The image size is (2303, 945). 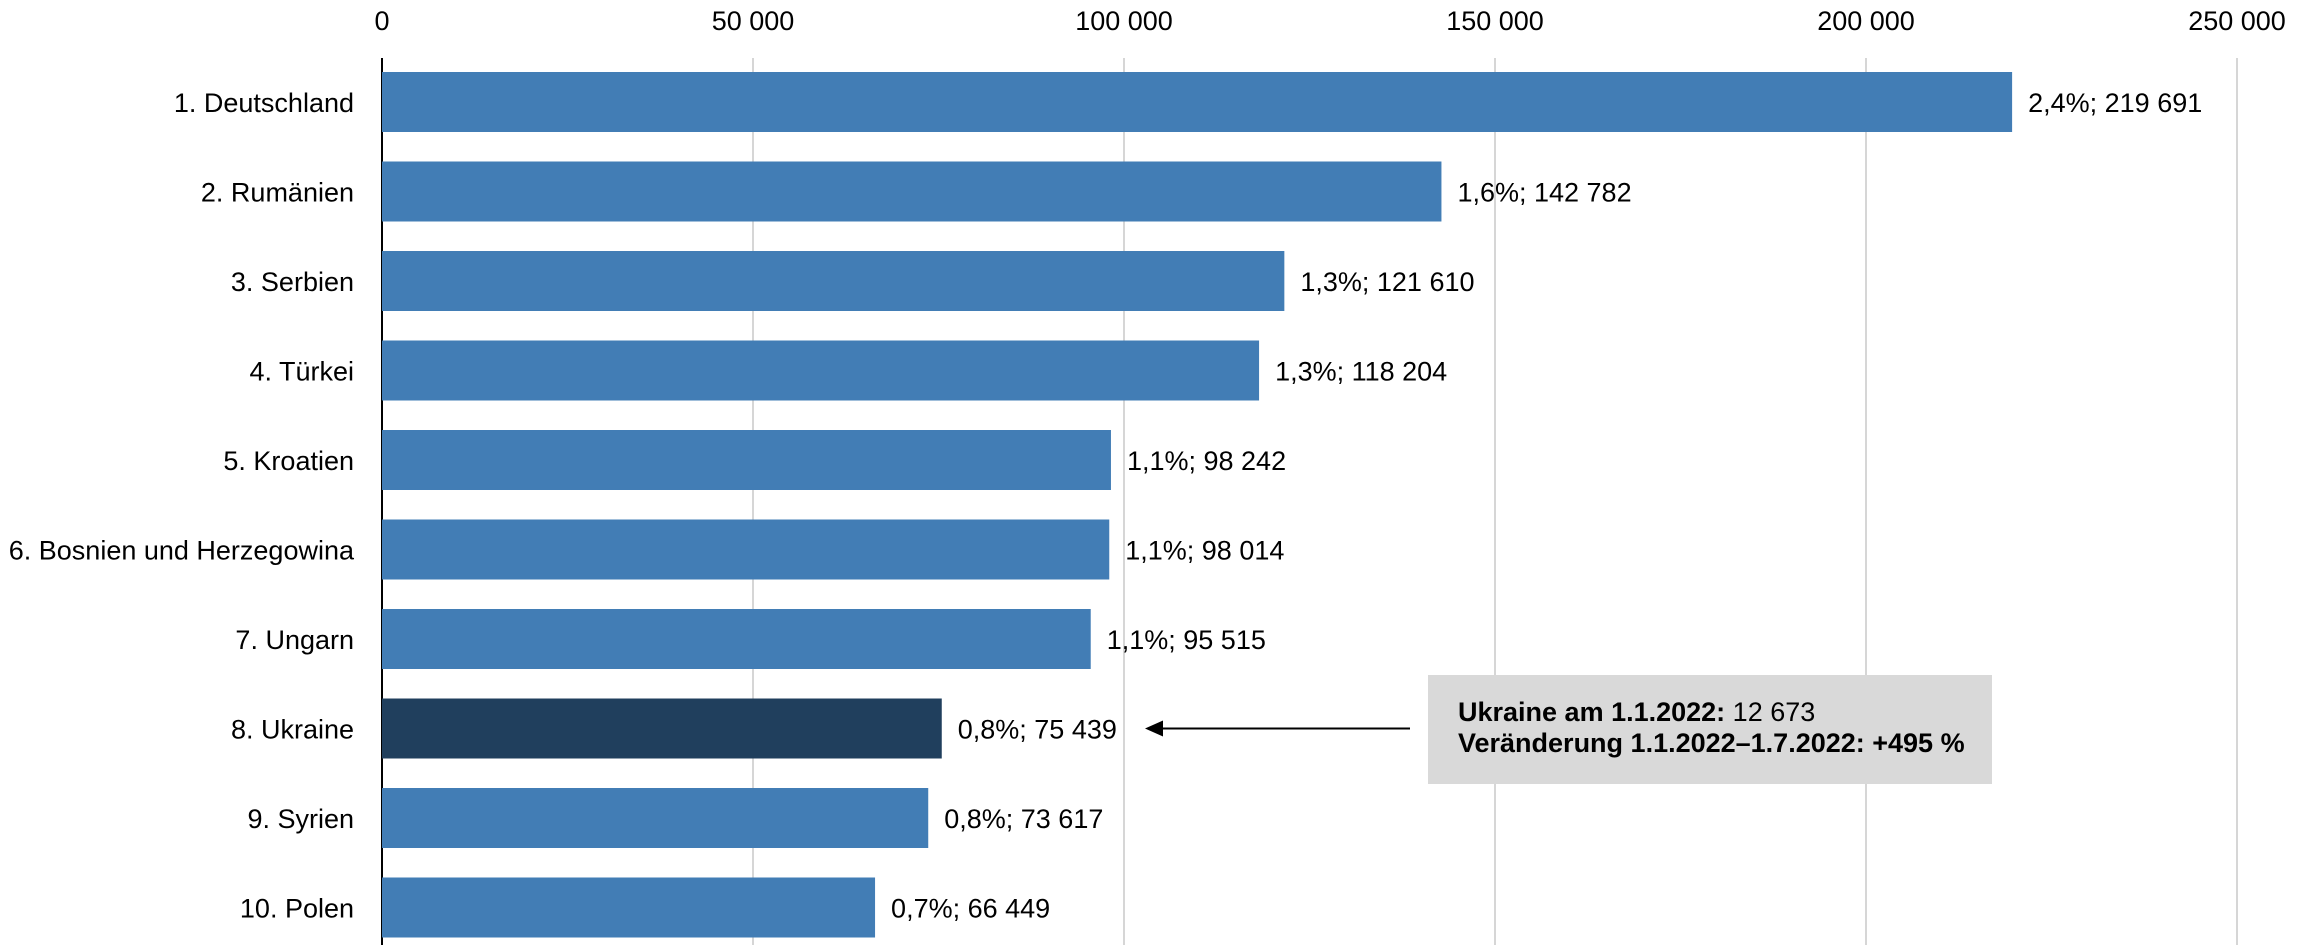 I want to click on annotation-line-2: Veränderung 1.1.2022–1.7.2022: +495 %, so click(x=1711, y=743).